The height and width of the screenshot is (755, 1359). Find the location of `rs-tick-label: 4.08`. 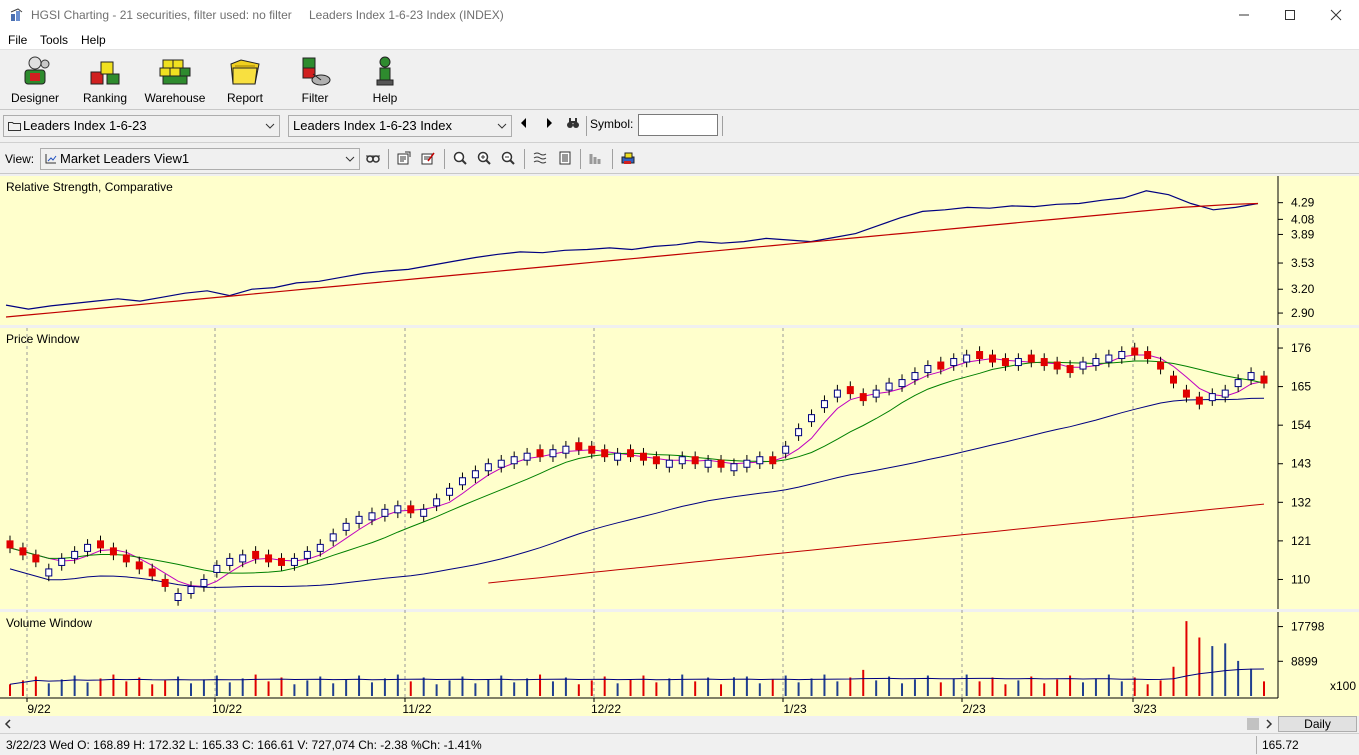

rs-tick-label: 4.08 is located at coordinates (1303, 219).